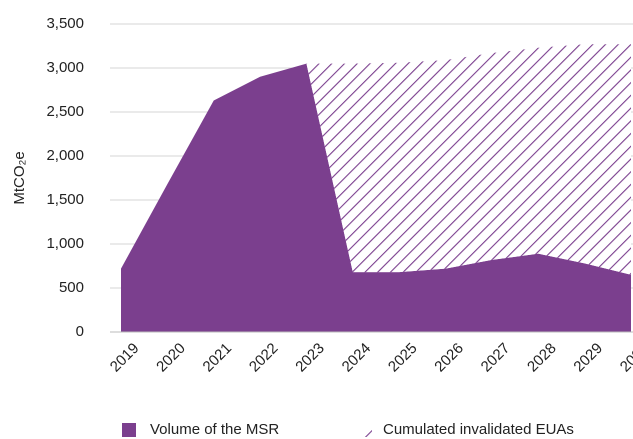 This screenshot has width=633, height=439. Describe the element at coordinates (19, 177) in the screenshot. I see `y-axis-label: MtCO₂e` at that location.